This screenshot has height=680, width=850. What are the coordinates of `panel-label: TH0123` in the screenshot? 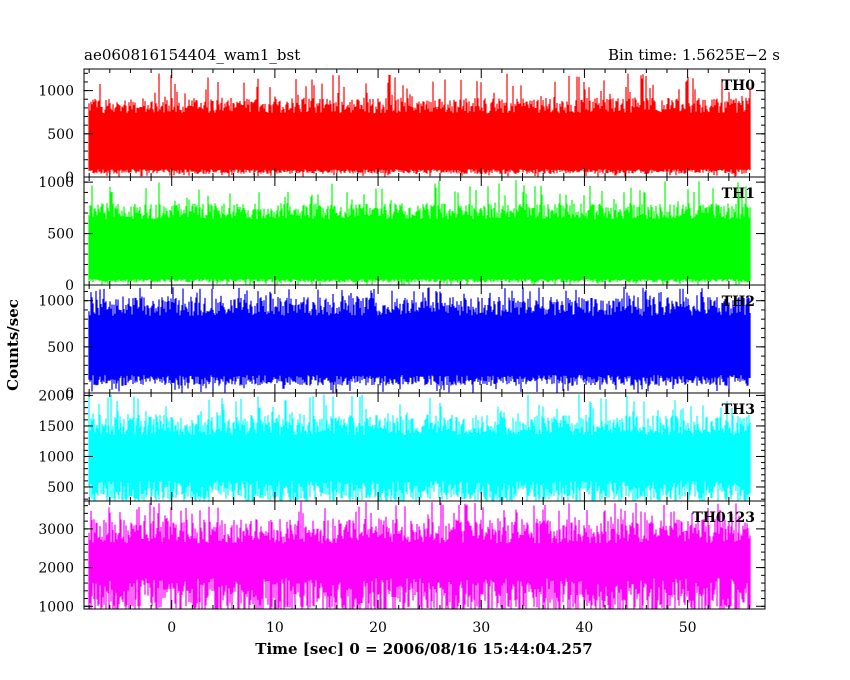 It's located at (723, 518).